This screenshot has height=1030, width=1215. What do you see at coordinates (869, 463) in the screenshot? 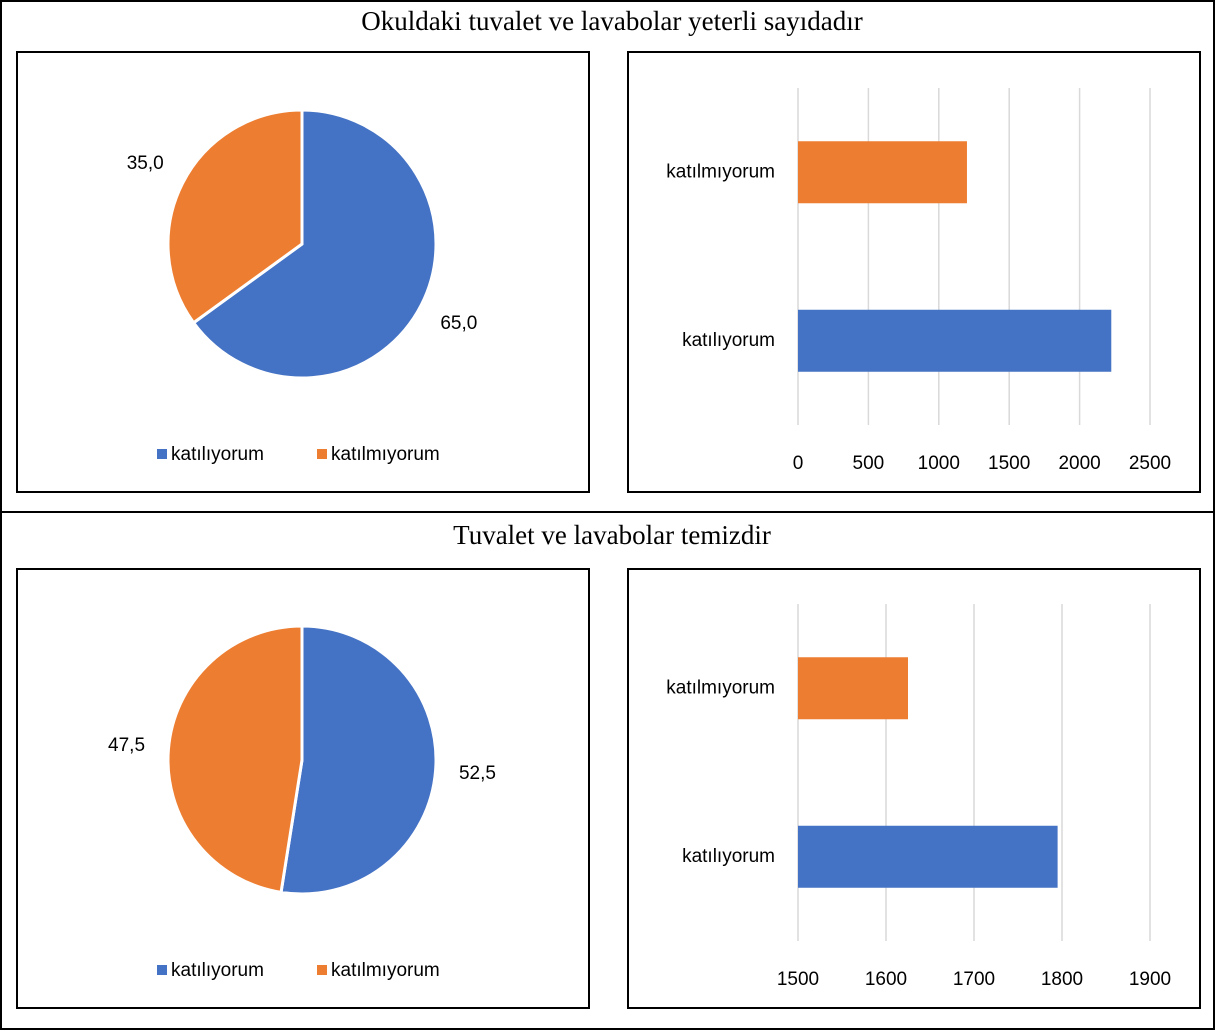
I see `x-tick-label: 500` at bounding box center [869, 463].